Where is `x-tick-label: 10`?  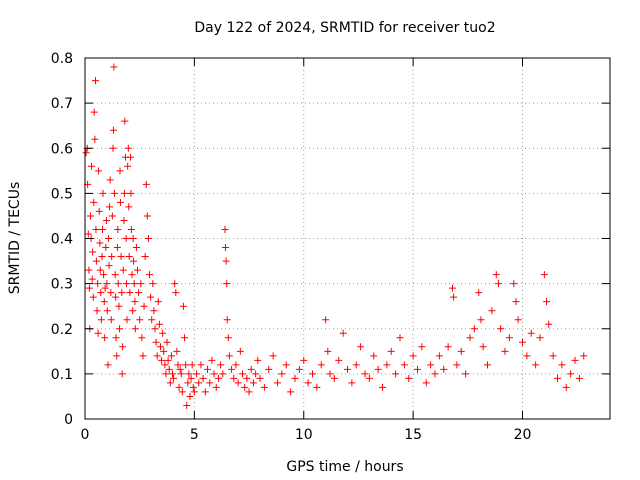
x-tick-label: 10 is located at coordinates (304, 435).